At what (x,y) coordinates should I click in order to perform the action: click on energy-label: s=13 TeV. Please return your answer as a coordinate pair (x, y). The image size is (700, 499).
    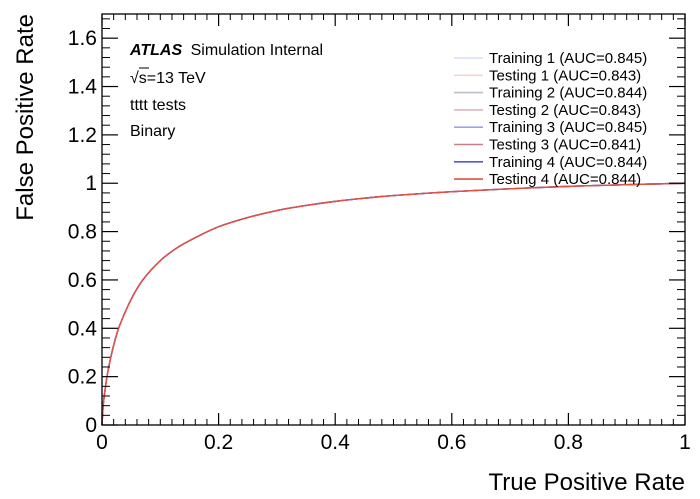
    Looking at the image, I should click on (172, 78).